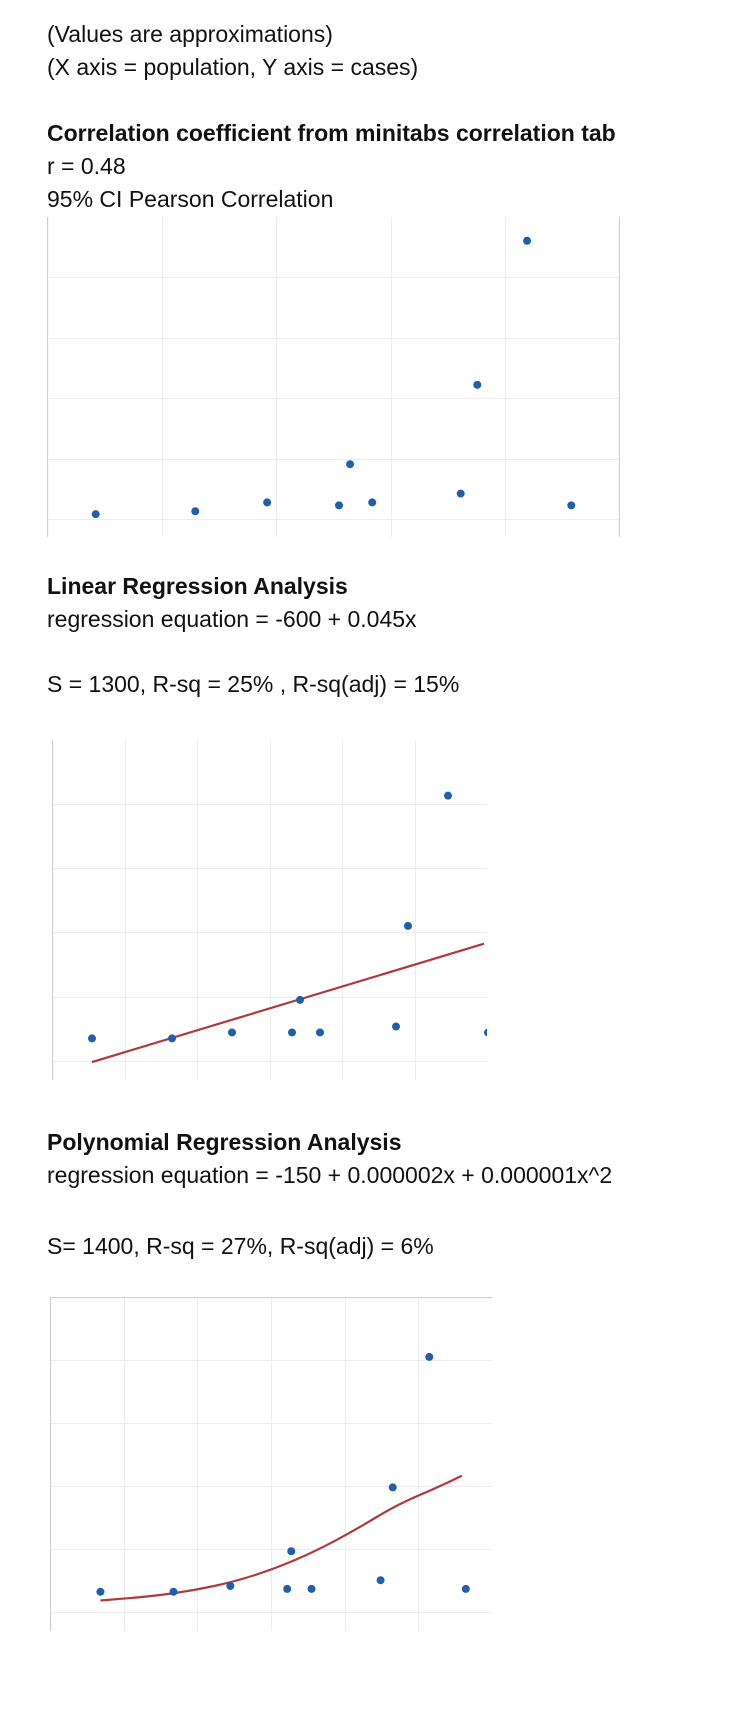 The image size is (740, 1726). Describe the element at coordinates (224, 1142) in the screenshot. I see `polynomial-title: Polynomial Regression Analysis` at that location.